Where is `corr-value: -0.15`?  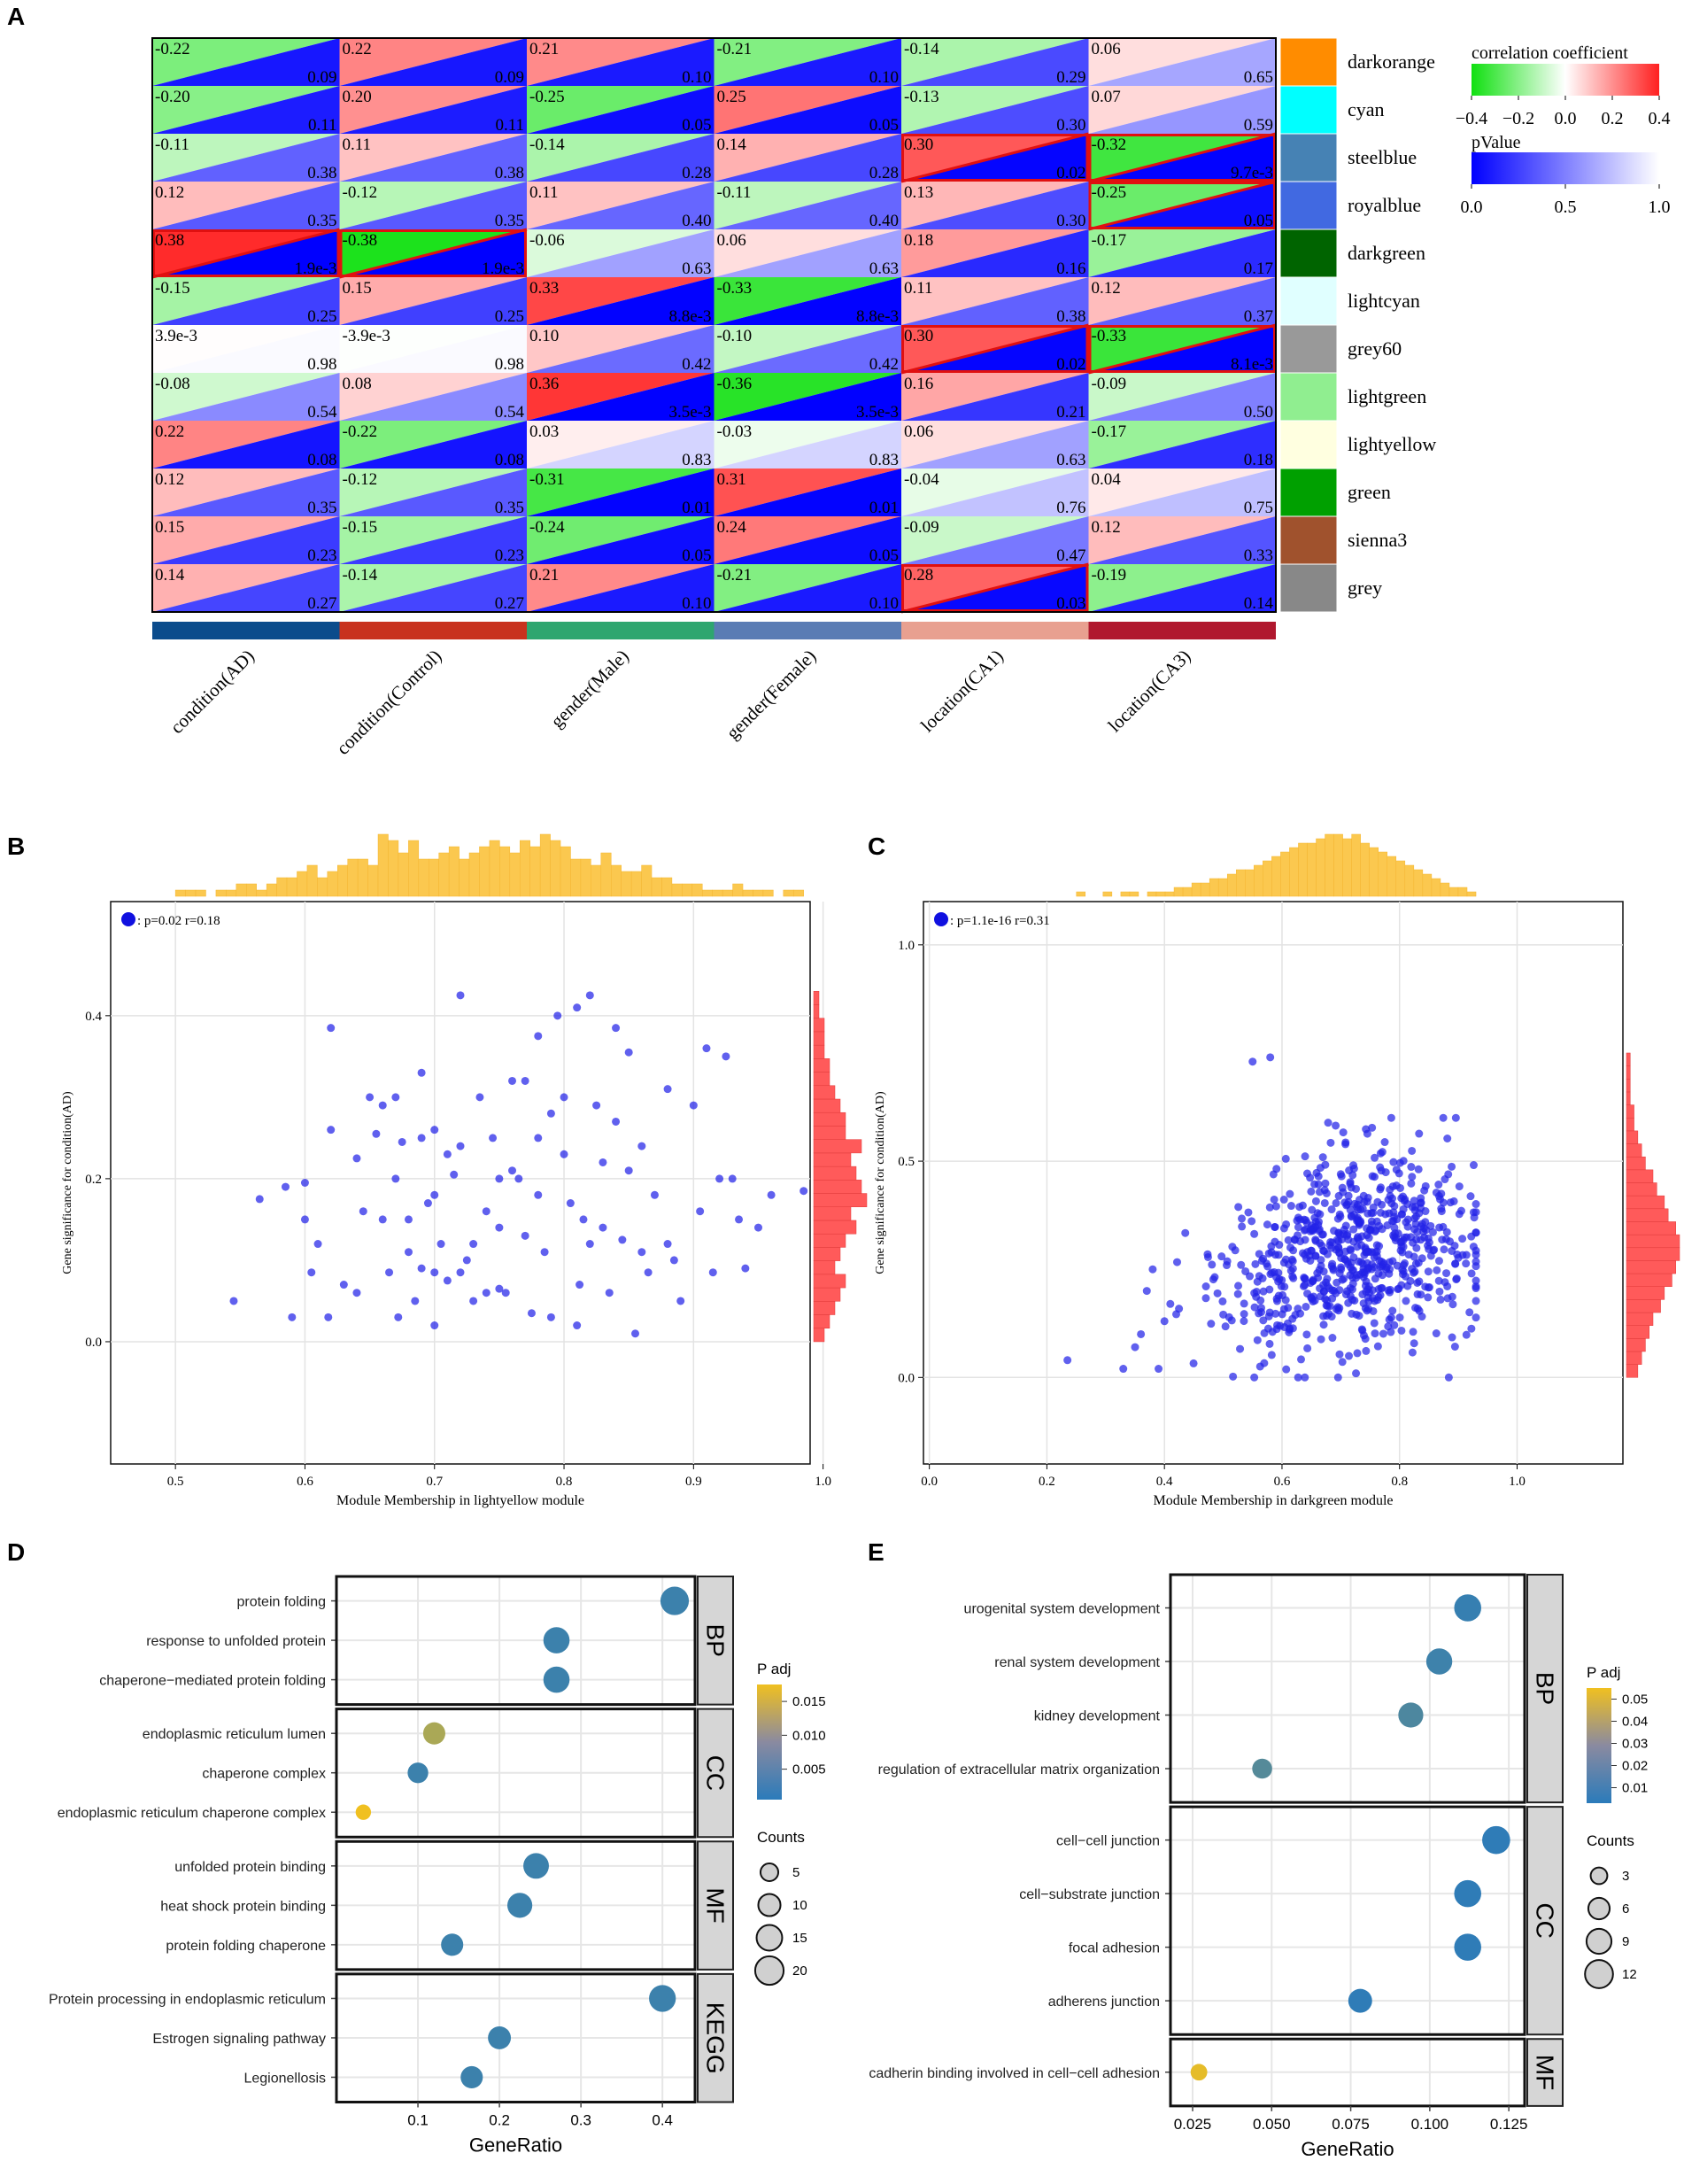 corr-value: -0.15 is located at coordinates (361, 527).